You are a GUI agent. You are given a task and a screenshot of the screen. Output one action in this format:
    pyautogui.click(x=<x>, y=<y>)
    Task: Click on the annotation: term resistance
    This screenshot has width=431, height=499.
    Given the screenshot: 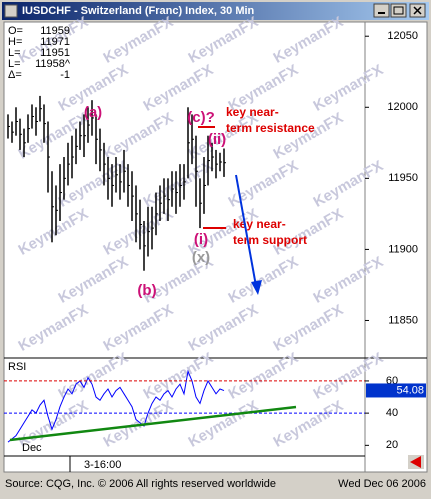 What is the action you would take?
    pyautogui.click(x=270, y=128)
    